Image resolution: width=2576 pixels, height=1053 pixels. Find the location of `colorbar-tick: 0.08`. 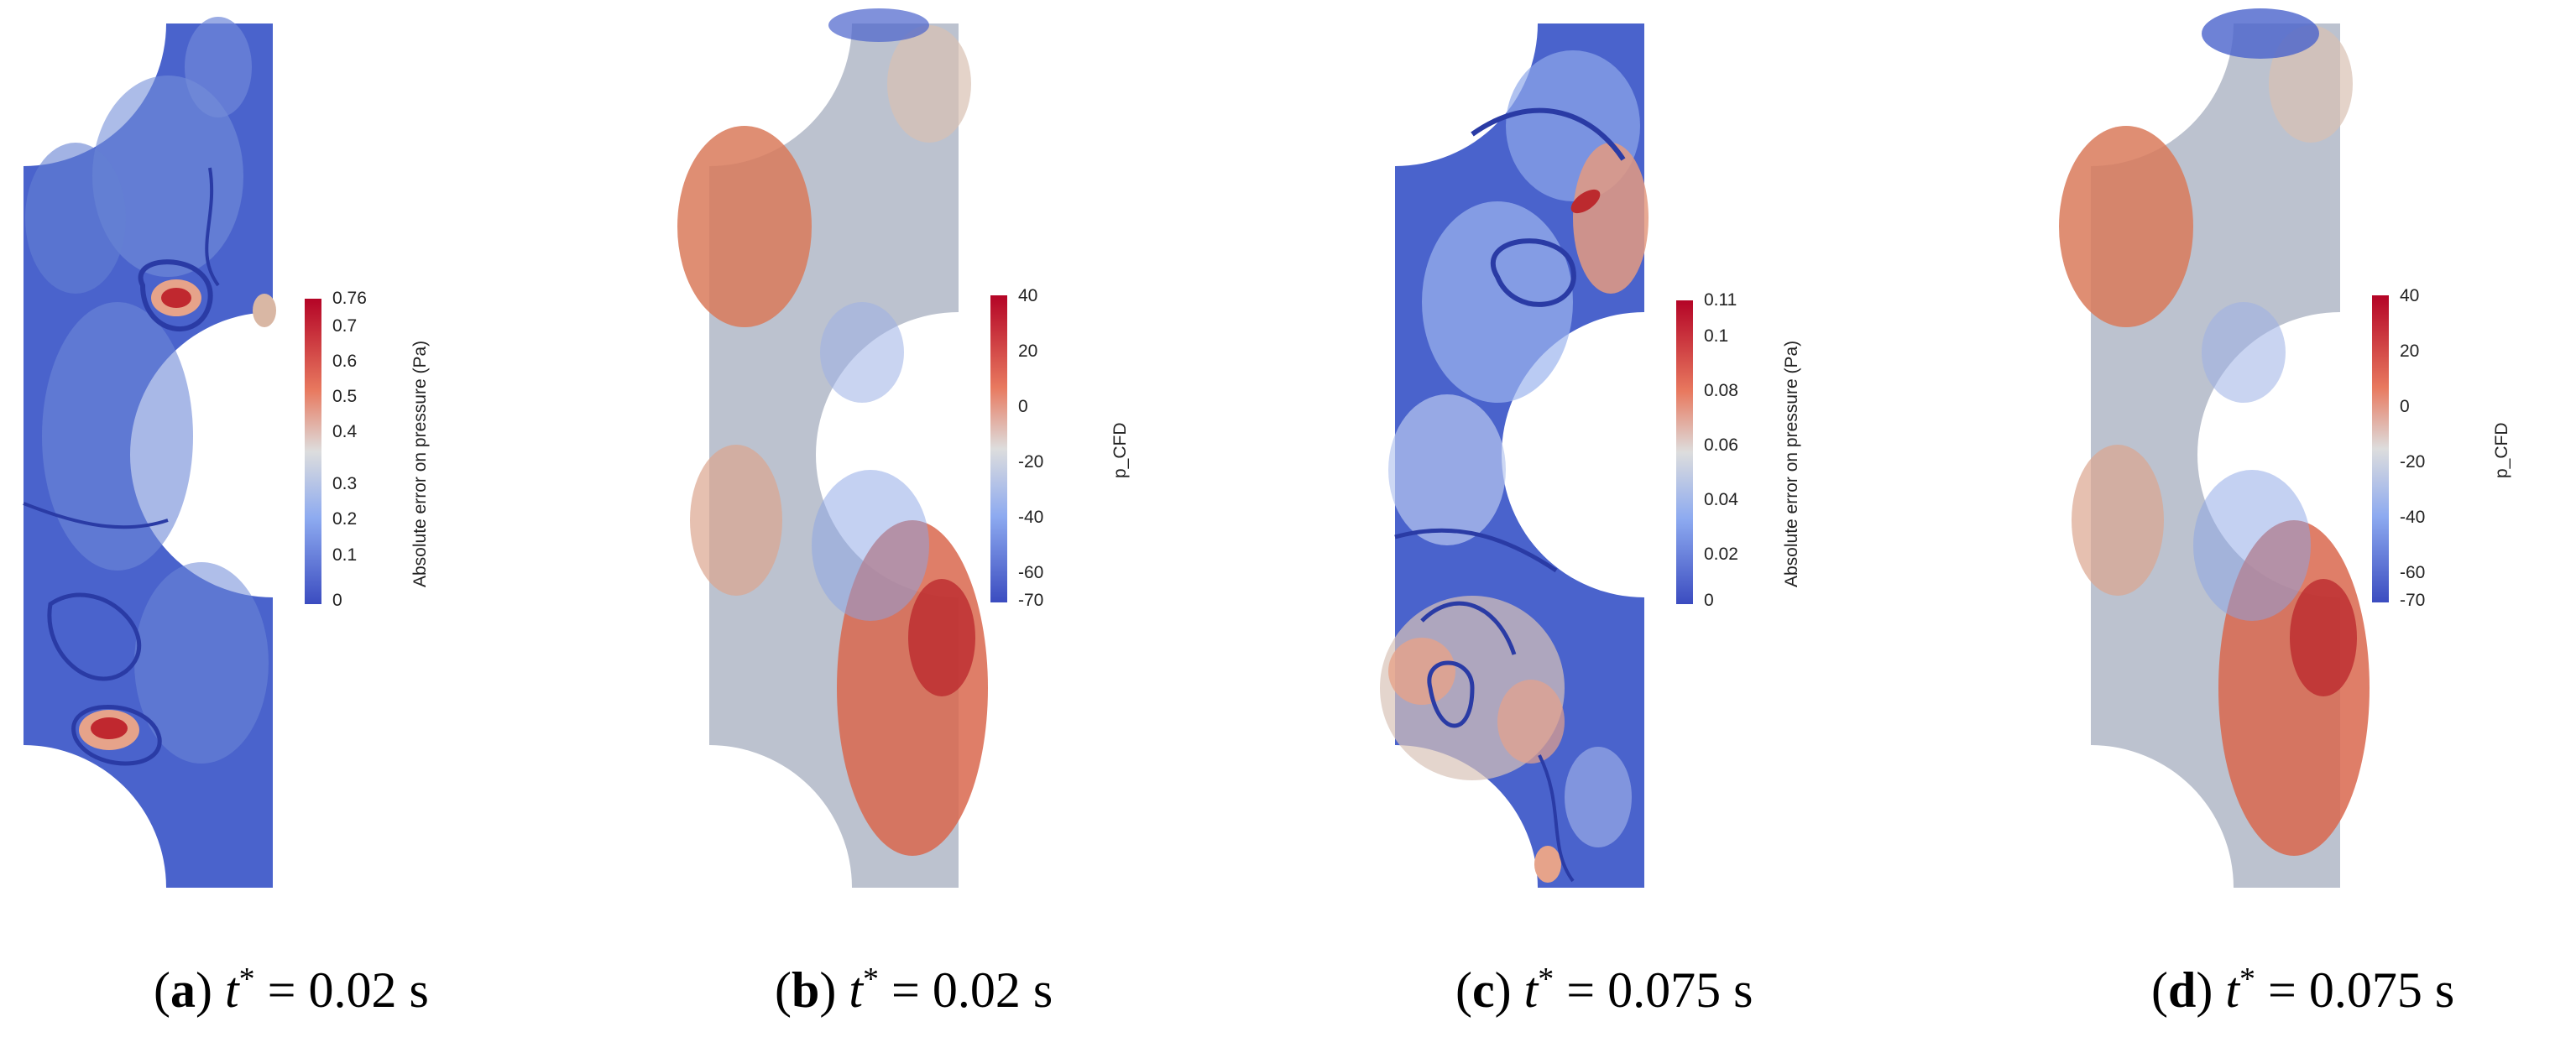

colorbar-tick: 0.08 is located at coordinates (1721, 390).